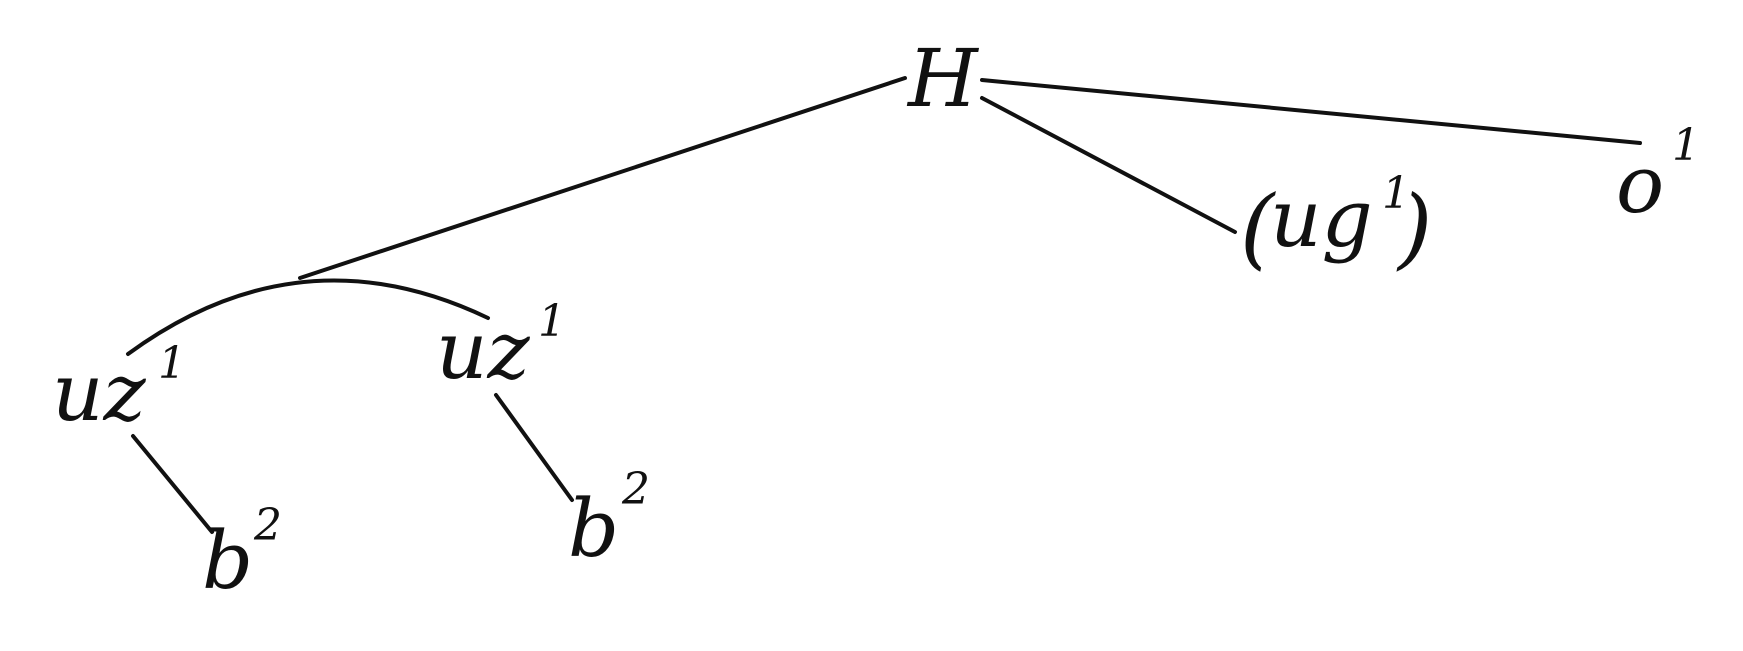  I want to click on node-ug-sup: 1, so click(1396, 193).